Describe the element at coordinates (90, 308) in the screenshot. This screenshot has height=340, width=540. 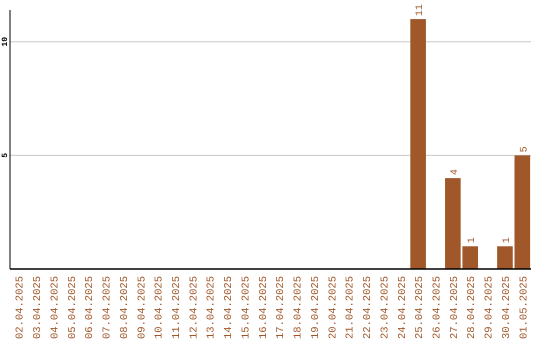
I see `x-tick-label: 06.04.2025` at that location.